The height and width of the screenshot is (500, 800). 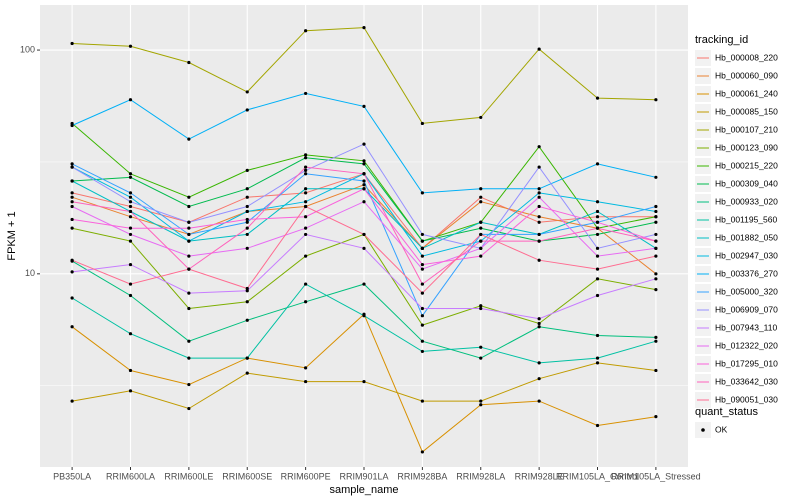 What do you see at coordinates (746, 327) in the screenshot?
I see `legend-label: Hb_007943_110` at bounding box center [746, 327].